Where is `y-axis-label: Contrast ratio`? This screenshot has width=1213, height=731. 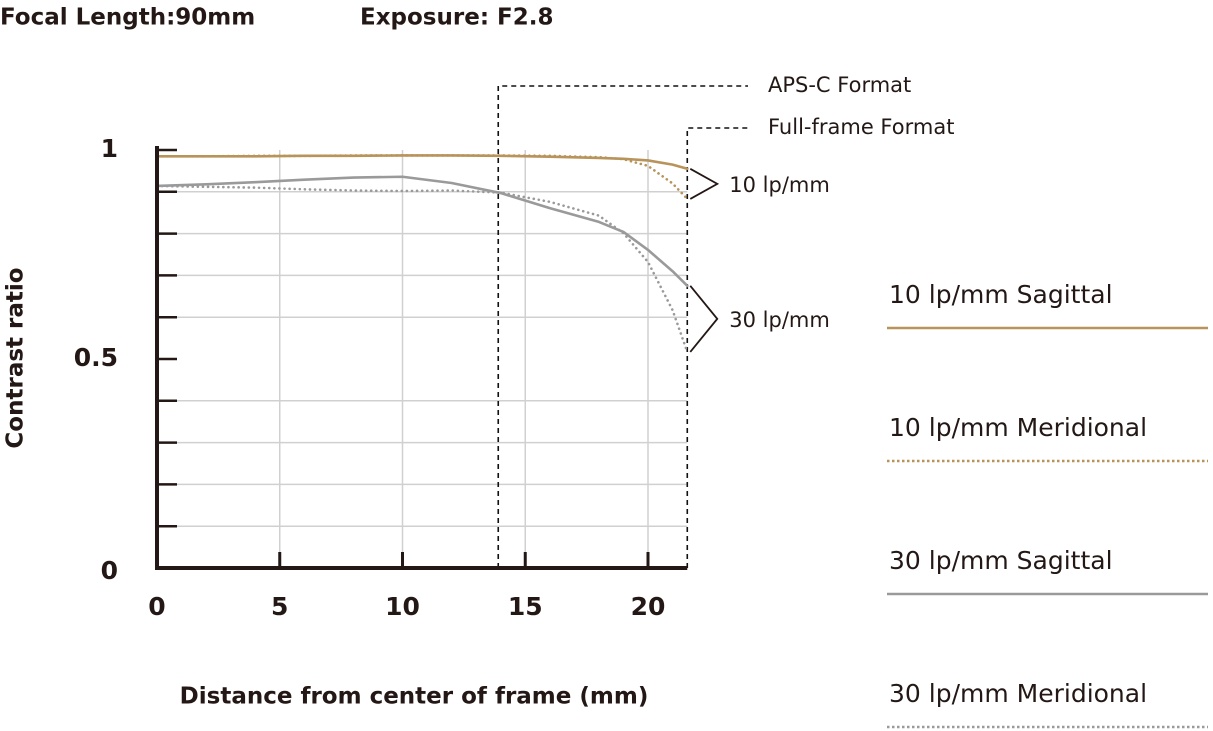 y-axis-label: Contrast ratio is located at coordinates (16, 357).